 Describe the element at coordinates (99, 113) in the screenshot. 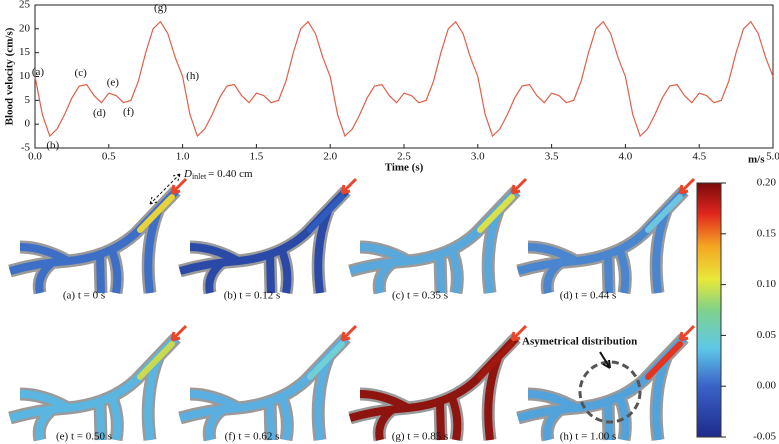

I see `point-annotation: (d)` at that location.